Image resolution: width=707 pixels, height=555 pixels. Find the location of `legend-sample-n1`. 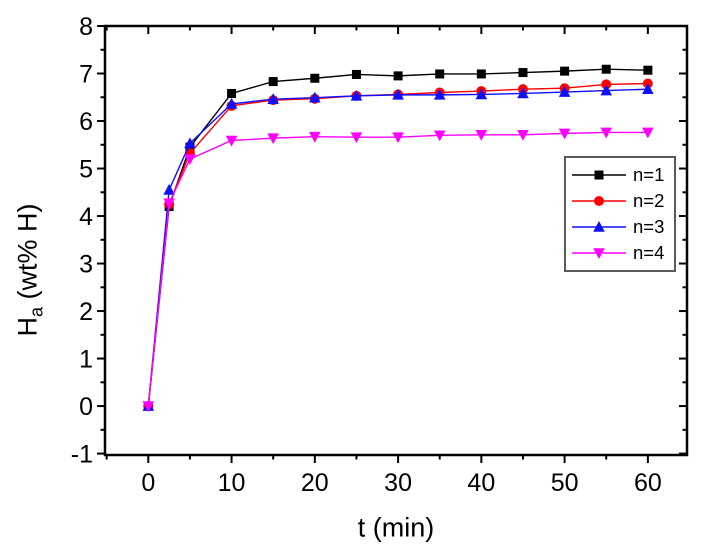

legend-sample-n1 is located at coordinates (599, 175).